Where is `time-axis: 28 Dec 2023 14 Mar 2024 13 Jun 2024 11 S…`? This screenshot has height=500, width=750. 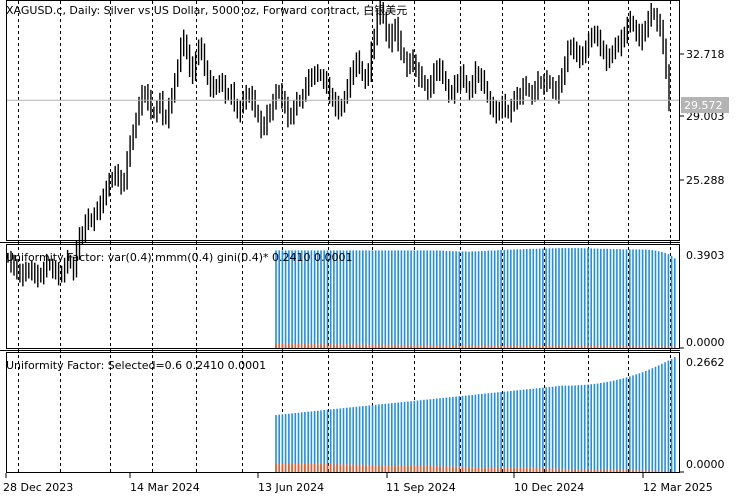
time-axis: 28 Dec 2023 14 Mar 2024 13 Jun 2024 11 S… is located at coordinates (358, 483).